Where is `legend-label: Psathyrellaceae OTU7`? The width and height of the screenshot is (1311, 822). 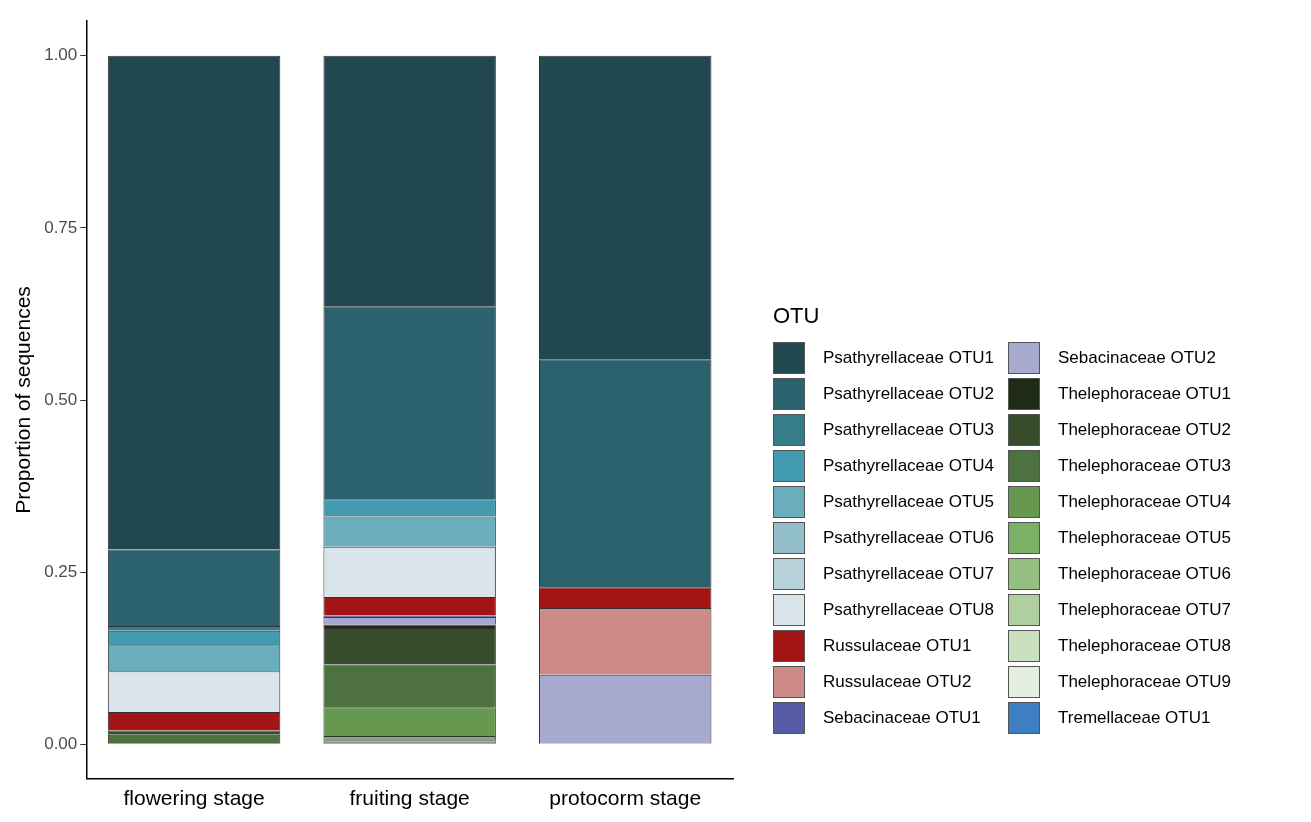 legend-label: Psathyrellaceae OTU7 is located at coordinates (909, 574).